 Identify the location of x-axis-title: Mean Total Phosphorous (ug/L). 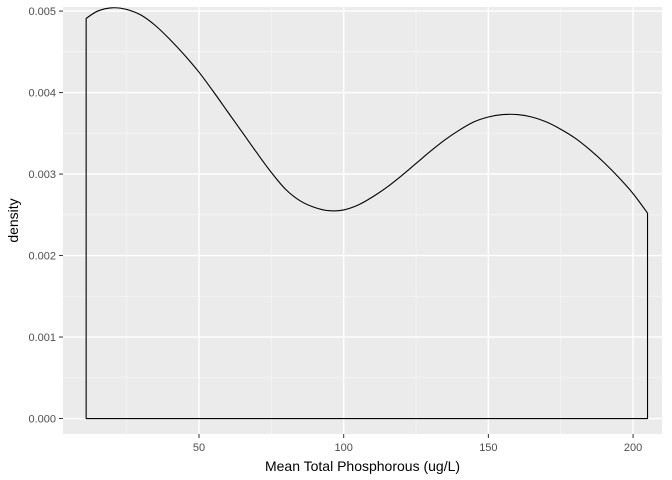
(362, 466).